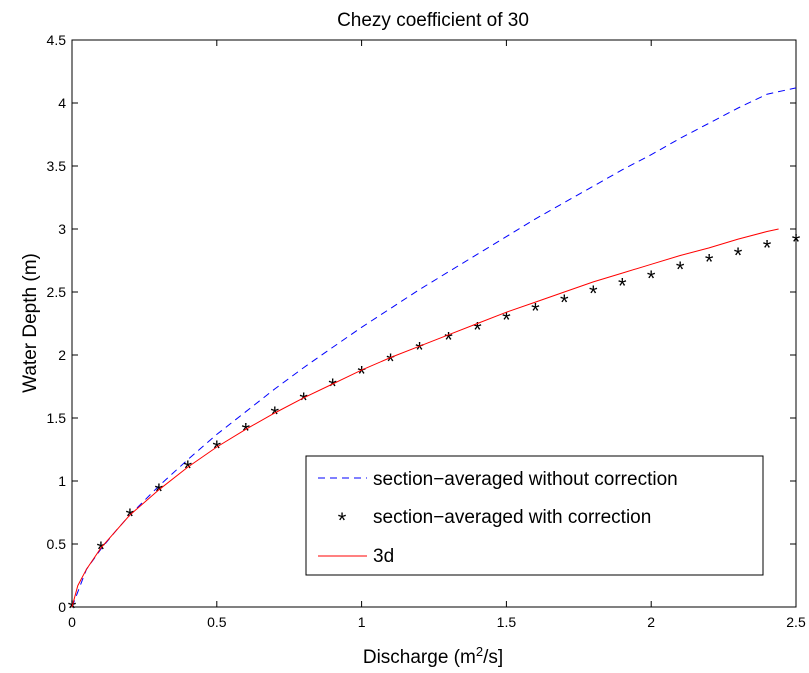 The width and height of the screenshot is (809, 673). I want to click on y-tick-label: 0.5, so click(57, 544).